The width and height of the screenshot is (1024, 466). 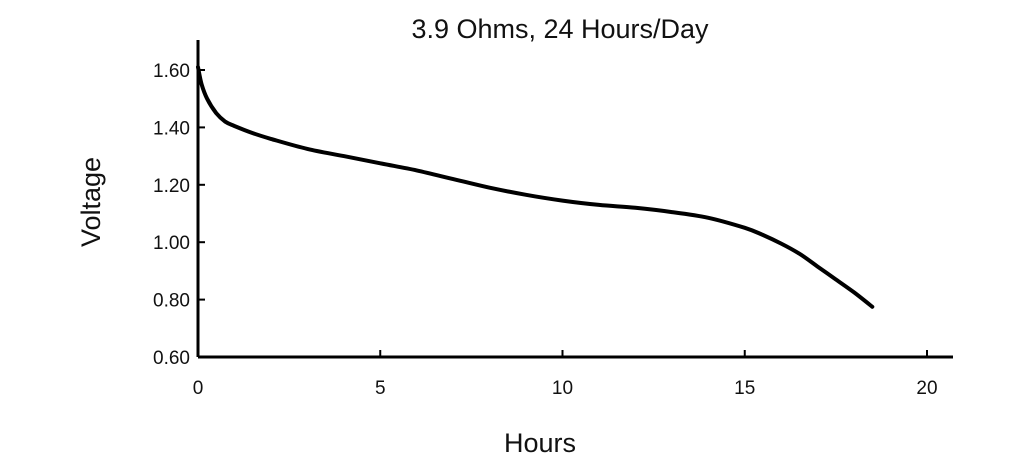 What do you see at coordinates (565, 374) in the screenshot?
I see `x-ticks: 0 5 10 15 20` at bounding box center [565, 374].